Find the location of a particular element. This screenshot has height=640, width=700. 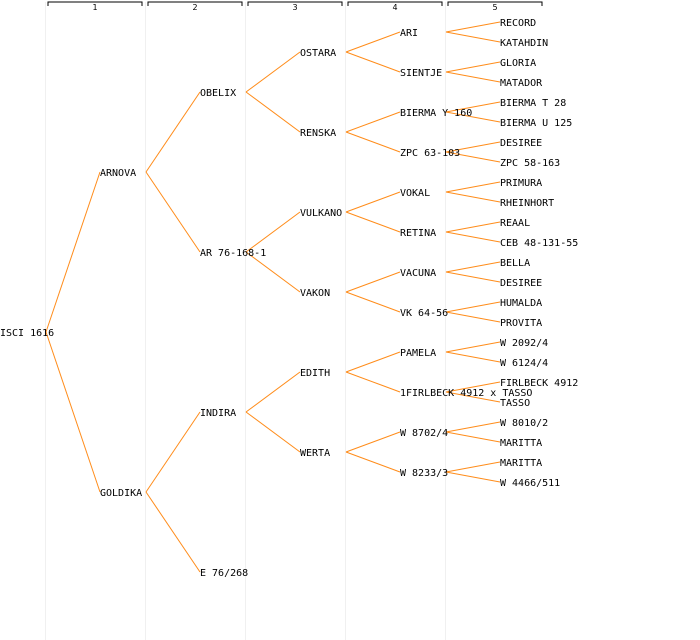

generation-header-3: 3 is located at coordinates (294, 7).